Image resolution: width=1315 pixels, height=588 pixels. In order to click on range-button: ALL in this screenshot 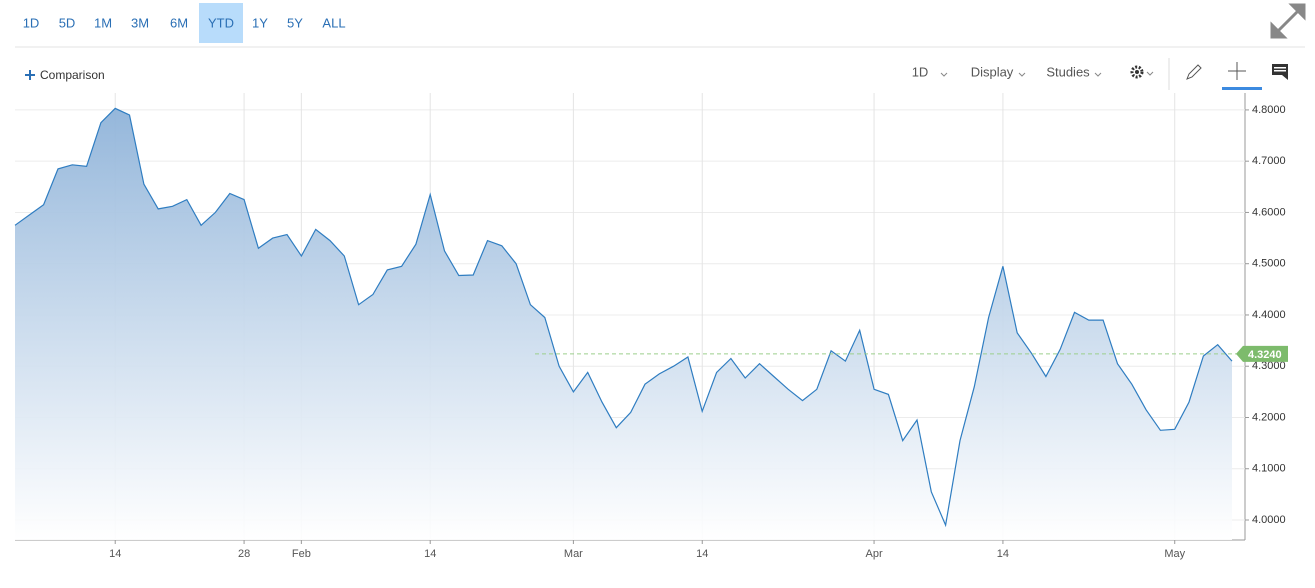, I will do `click(333, 22)`.